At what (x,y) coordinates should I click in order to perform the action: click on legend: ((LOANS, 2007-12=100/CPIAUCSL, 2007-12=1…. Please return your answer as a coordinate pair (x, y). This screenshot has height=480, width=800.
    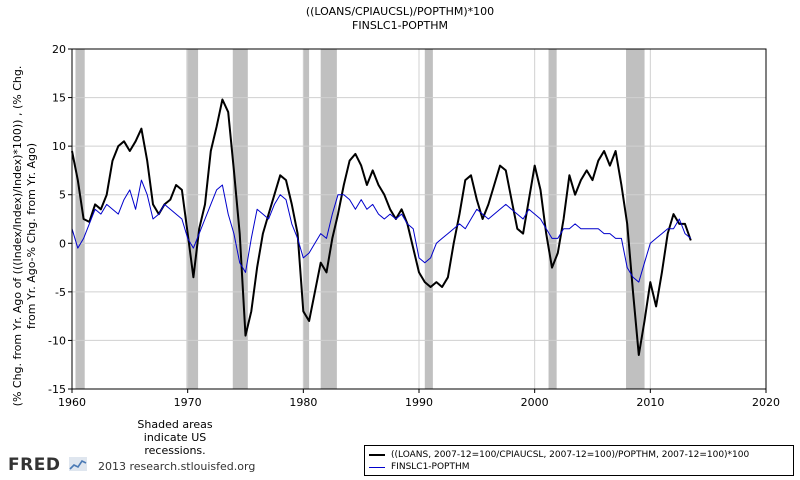
    Looking at the image, I should click on (579, 460).